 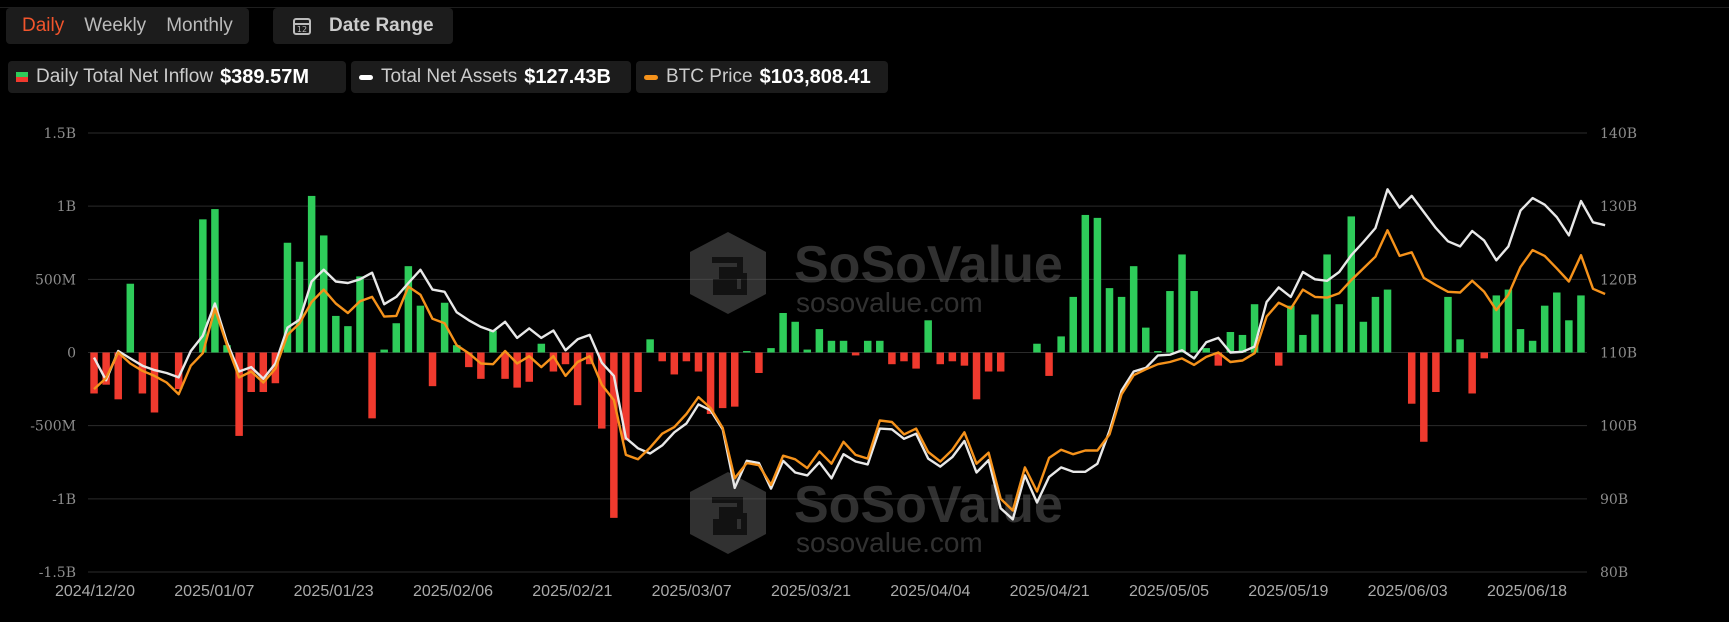 What do you see at coordinates (567, 76) in the screenshot?
I see `legend-value: $127.43B` at bounding box center [567, 76].